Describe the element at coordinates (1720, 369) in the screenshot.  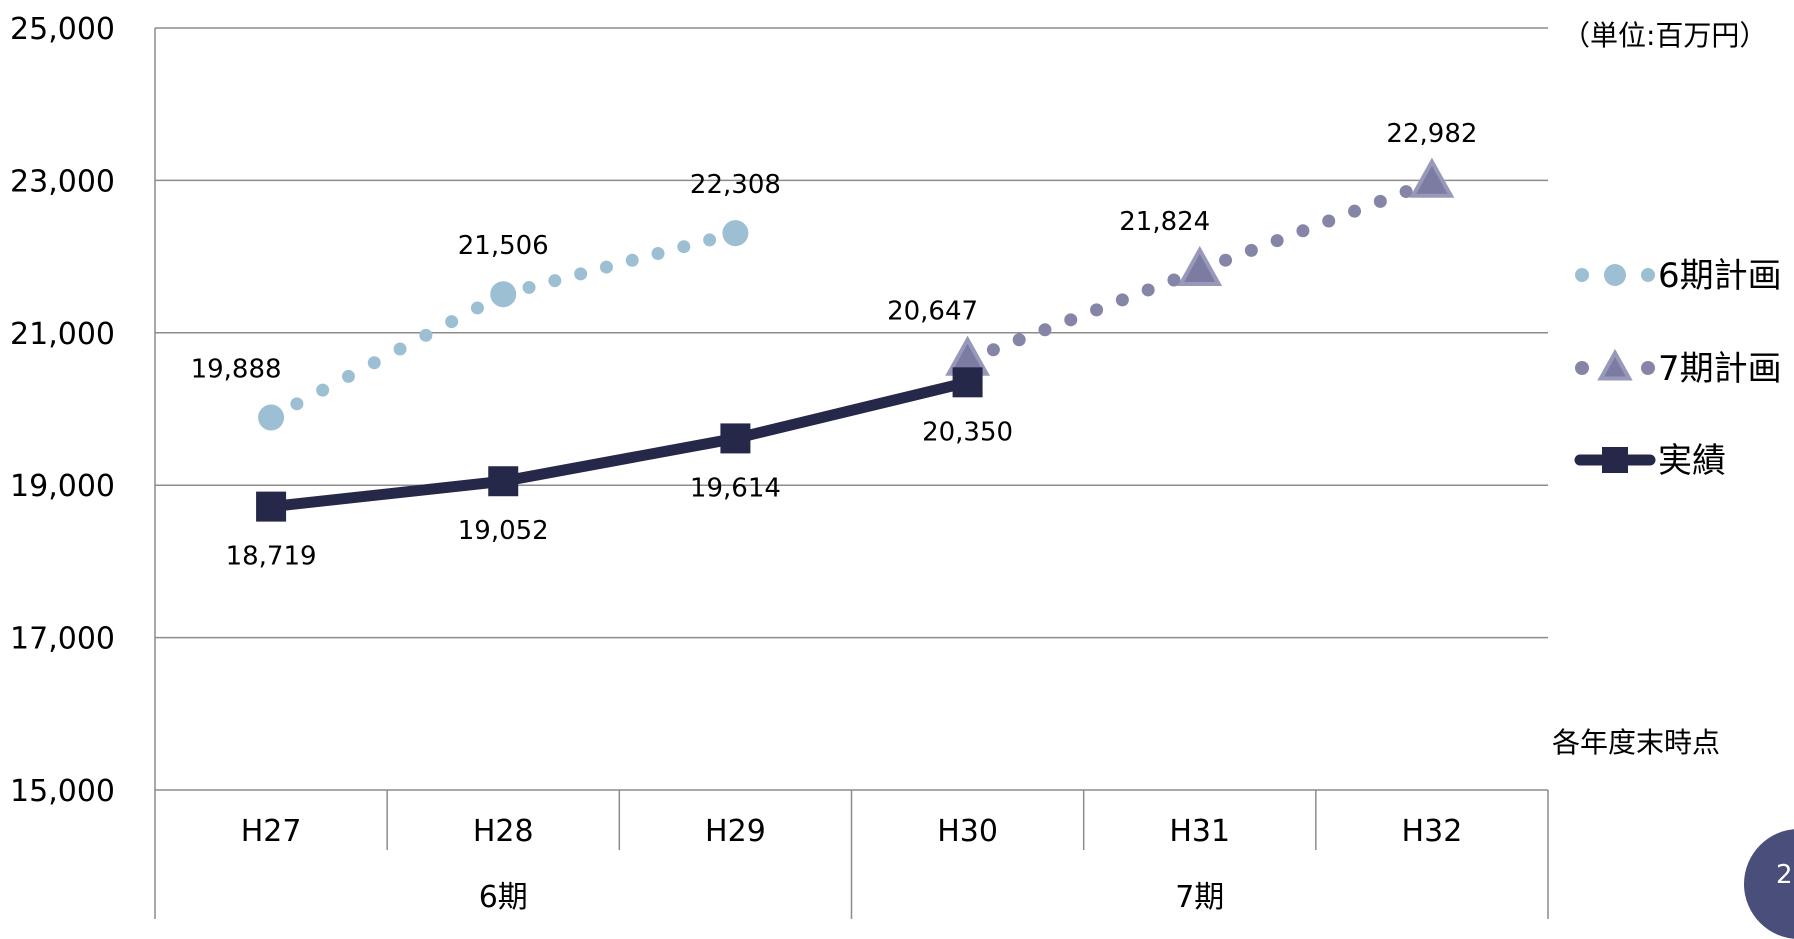
I see `legend-label: 7期計画` at that location.